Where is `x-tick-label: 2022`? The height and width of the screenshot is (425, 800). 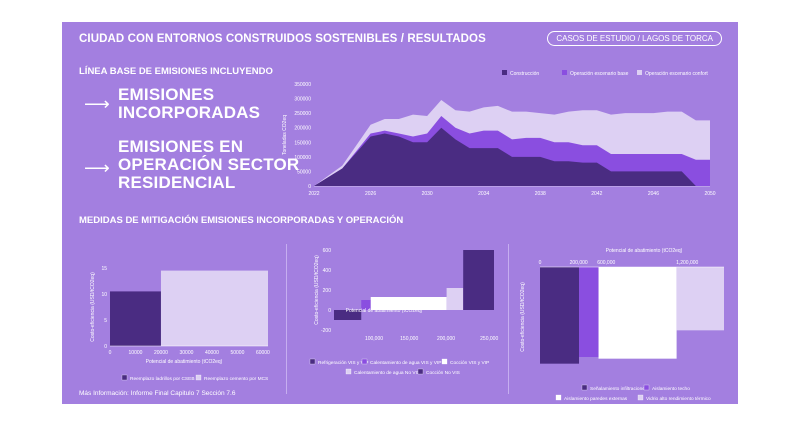 x-tick-label: 2022 is located at coordinates (313, 194).